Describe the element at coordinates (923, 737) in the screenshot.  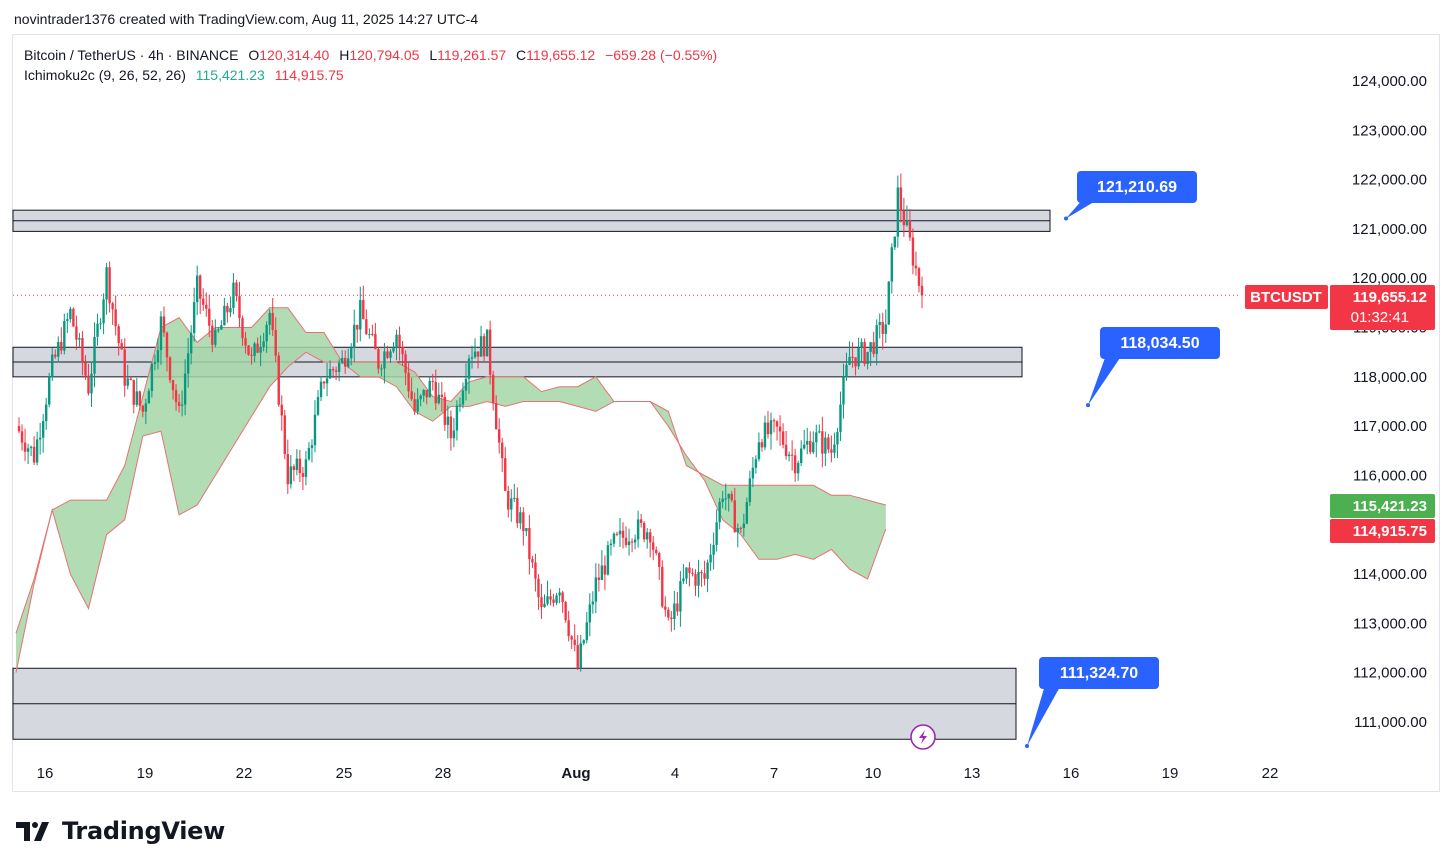
I see `lightning-icon` at that location.